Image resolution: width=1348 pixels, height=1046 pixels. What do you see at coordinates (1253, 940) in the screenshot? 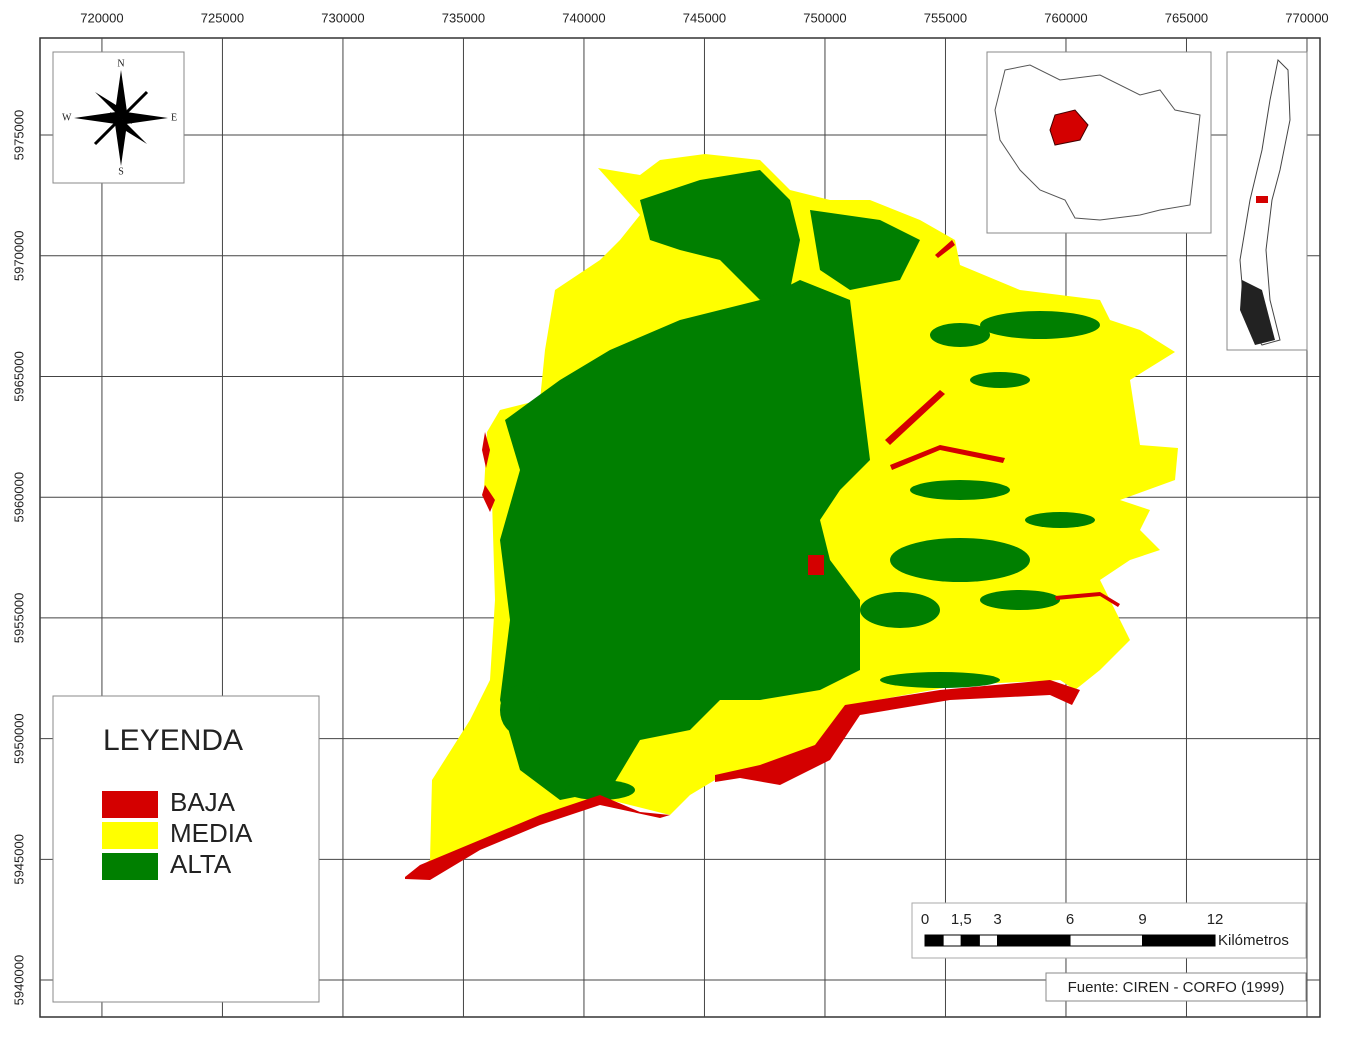
I see `scale-unit: Kilómetros` at bounding box center [1253, 940].